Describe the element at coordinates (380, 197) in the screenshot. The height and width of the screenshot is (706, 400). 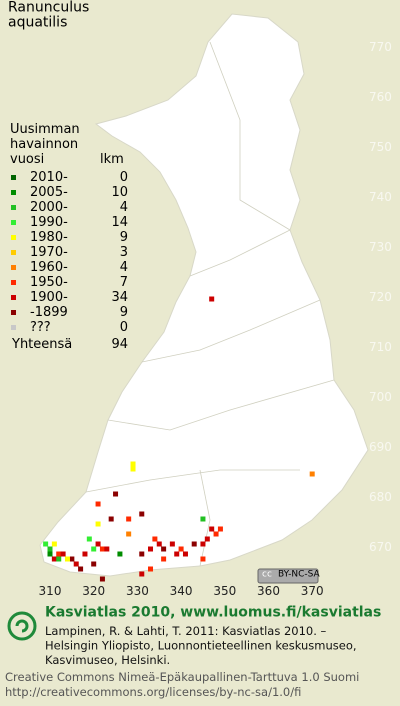
I see `grid-label-y: 740` at that location.